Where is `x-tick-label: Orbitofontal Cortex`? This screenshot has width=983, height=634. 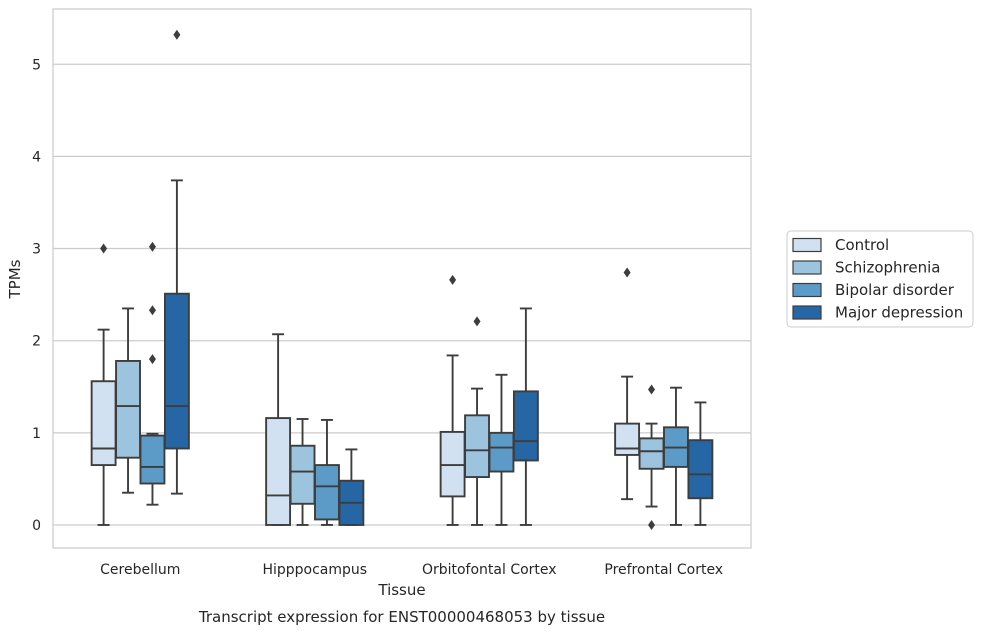
x-tick-label: Orbitofontal Cortex is located at coordinates (489, 570).